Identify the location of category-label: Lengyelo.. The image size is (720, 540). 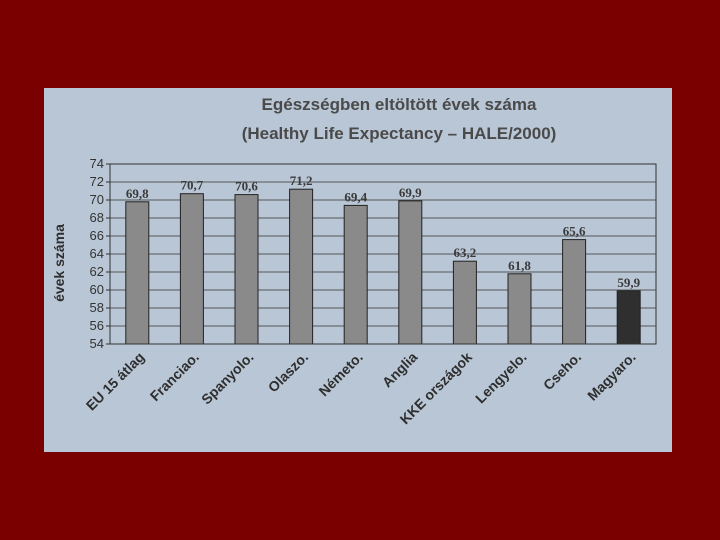
(501, 378).